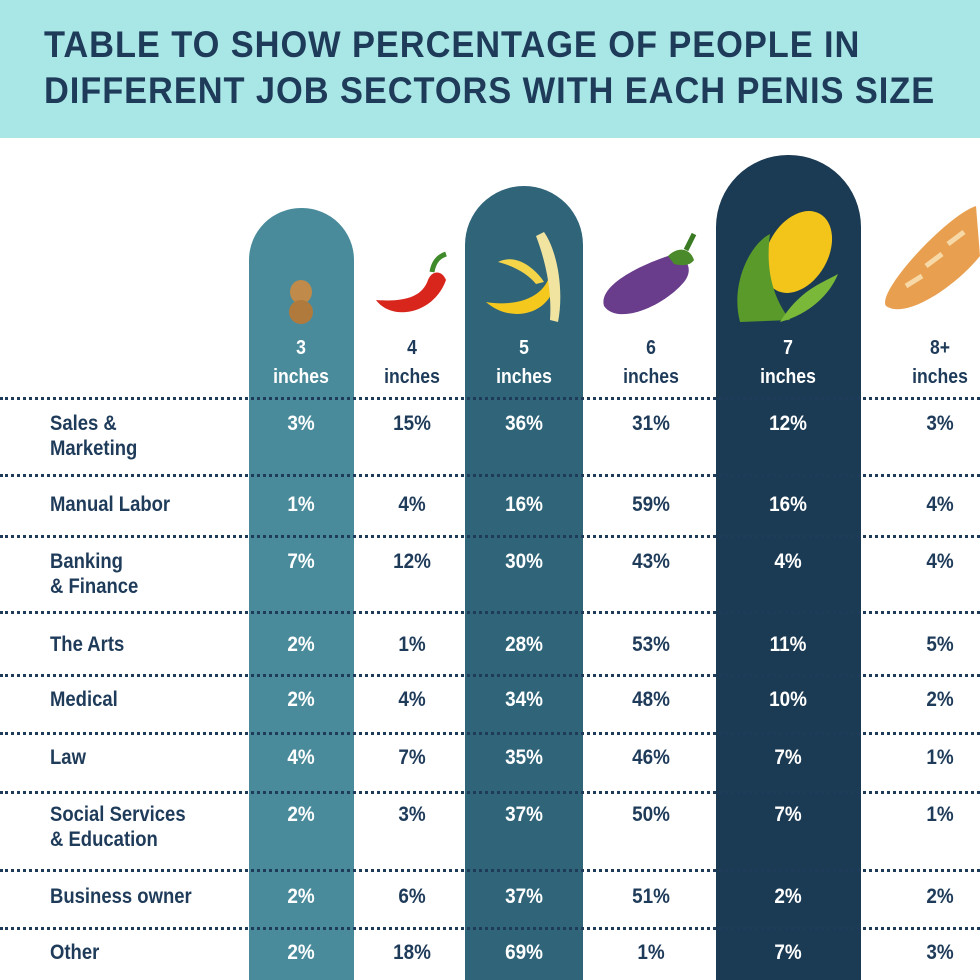  What do you see at coordinates (651, 814) in the screenshot?
I see `table-cell: 50%` at bounding box center [651, 814].